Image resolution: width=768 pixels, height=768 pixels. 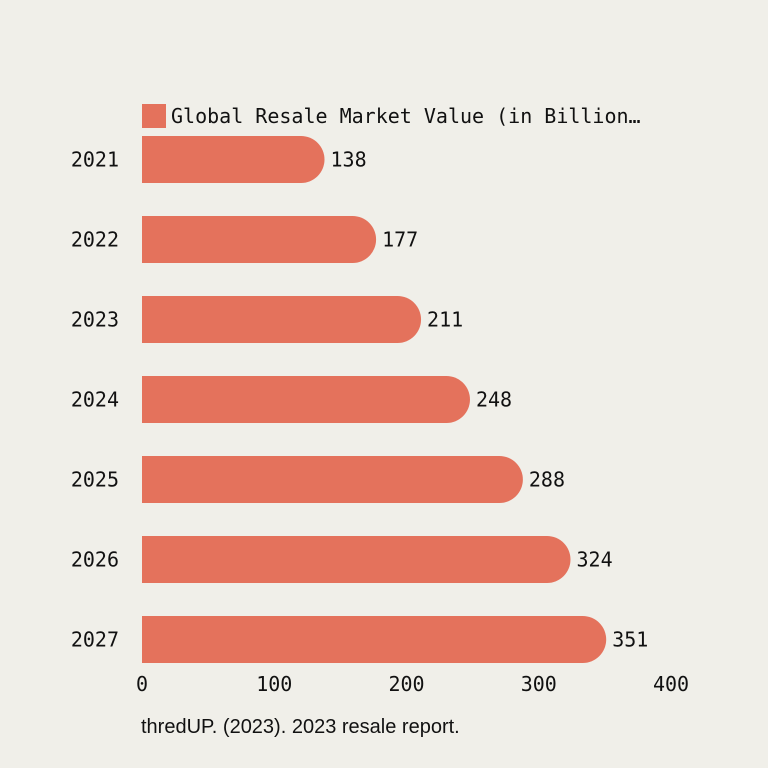 What do you see at coordinates (671, 684) in the screenshot?
I see `x-tick-label-400: 400` at bounding box center [671, 684].